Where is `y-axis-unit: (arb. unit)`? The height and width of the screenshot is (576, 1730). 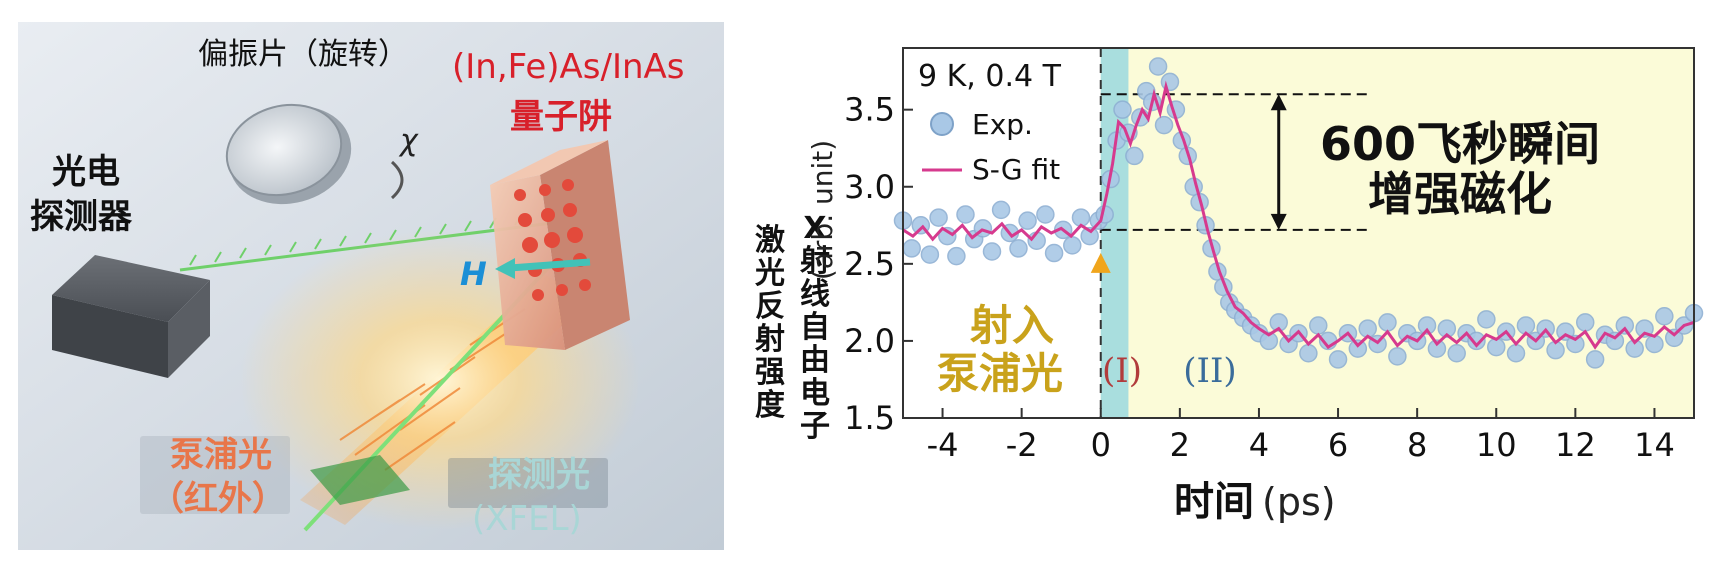
y-axis-unit: (arb. unit) is located at coordinates (822, 210).